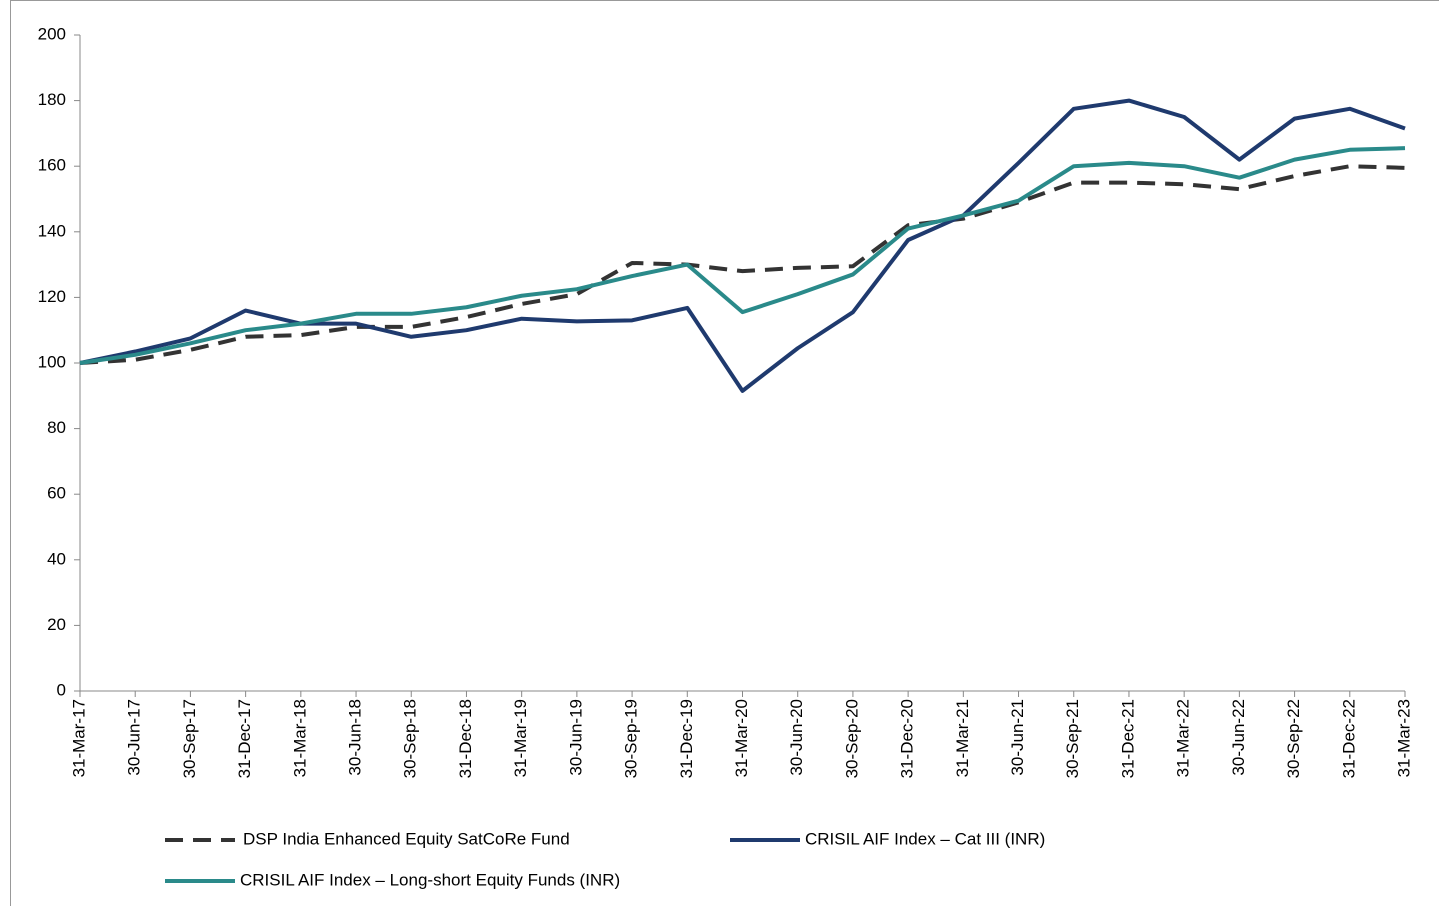  Describe the element at coordinates (56, 493) in the screenshot. I see `y-tick-label: 60` at that location.